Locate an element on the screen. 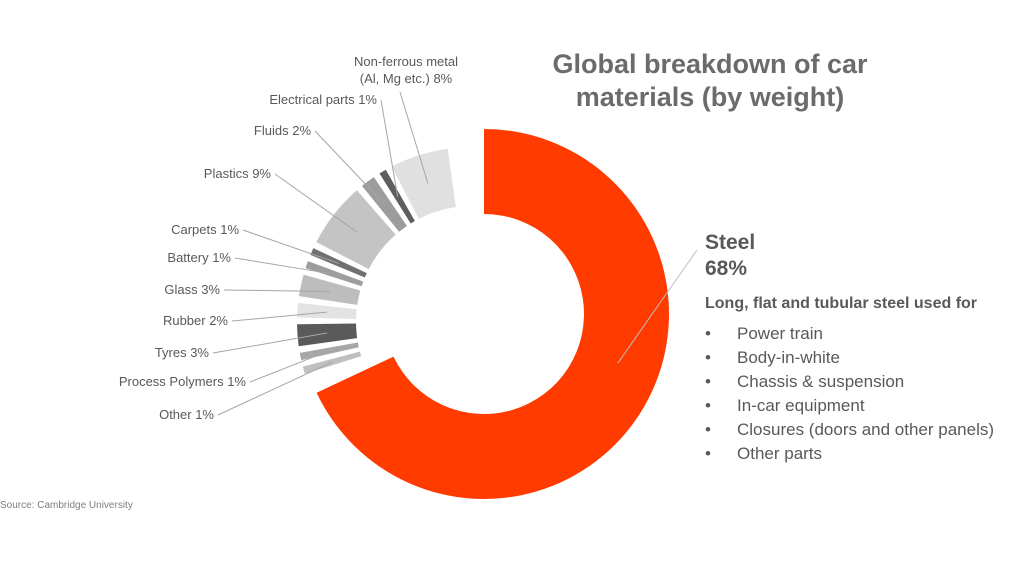 The image size is (1024, 576). slice-label-glass: Glass 3% is located at coordinates (192, 289).